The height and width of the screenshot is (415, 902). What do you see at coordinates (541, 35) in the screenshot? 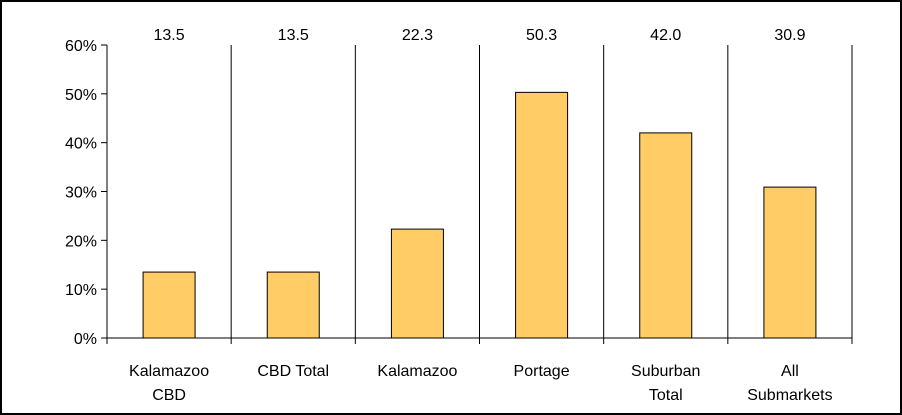
I see `value-label: 50.3` at bounding box center [541, 35].